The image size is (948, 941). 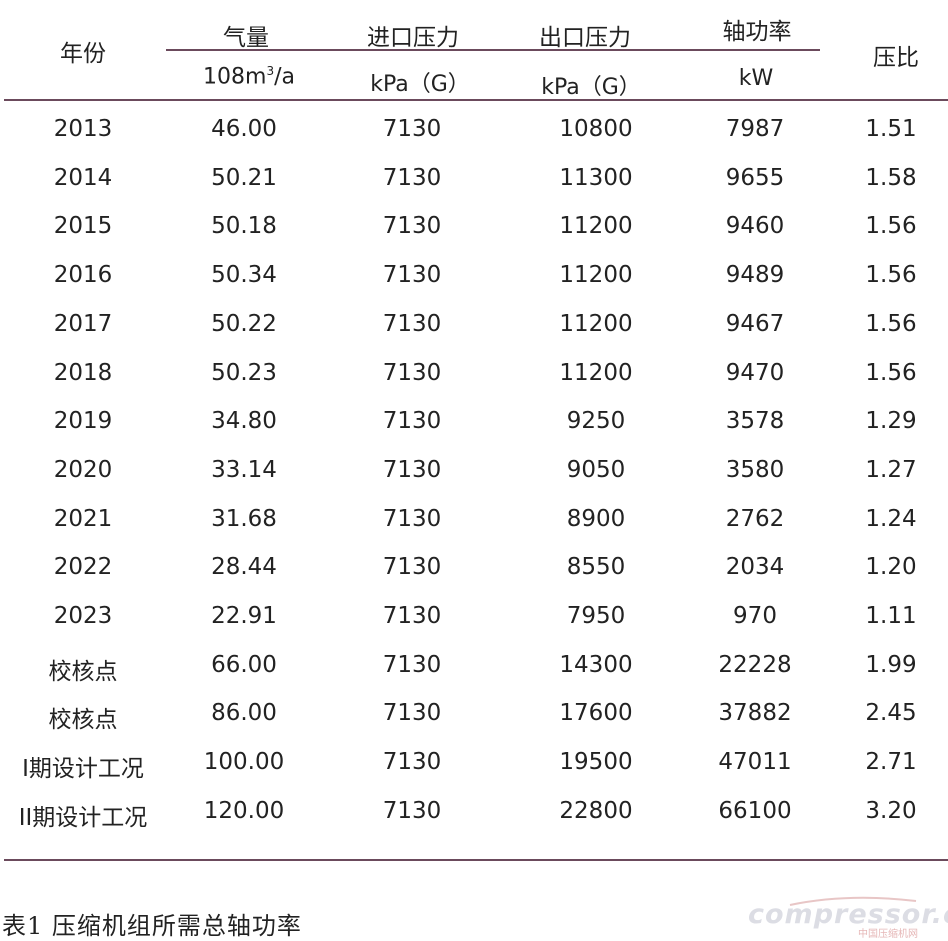 What do you see at coordinates (244, 177) in the screenshot?
I see `table-cell: 50.21` at bounding box center [244, 177].